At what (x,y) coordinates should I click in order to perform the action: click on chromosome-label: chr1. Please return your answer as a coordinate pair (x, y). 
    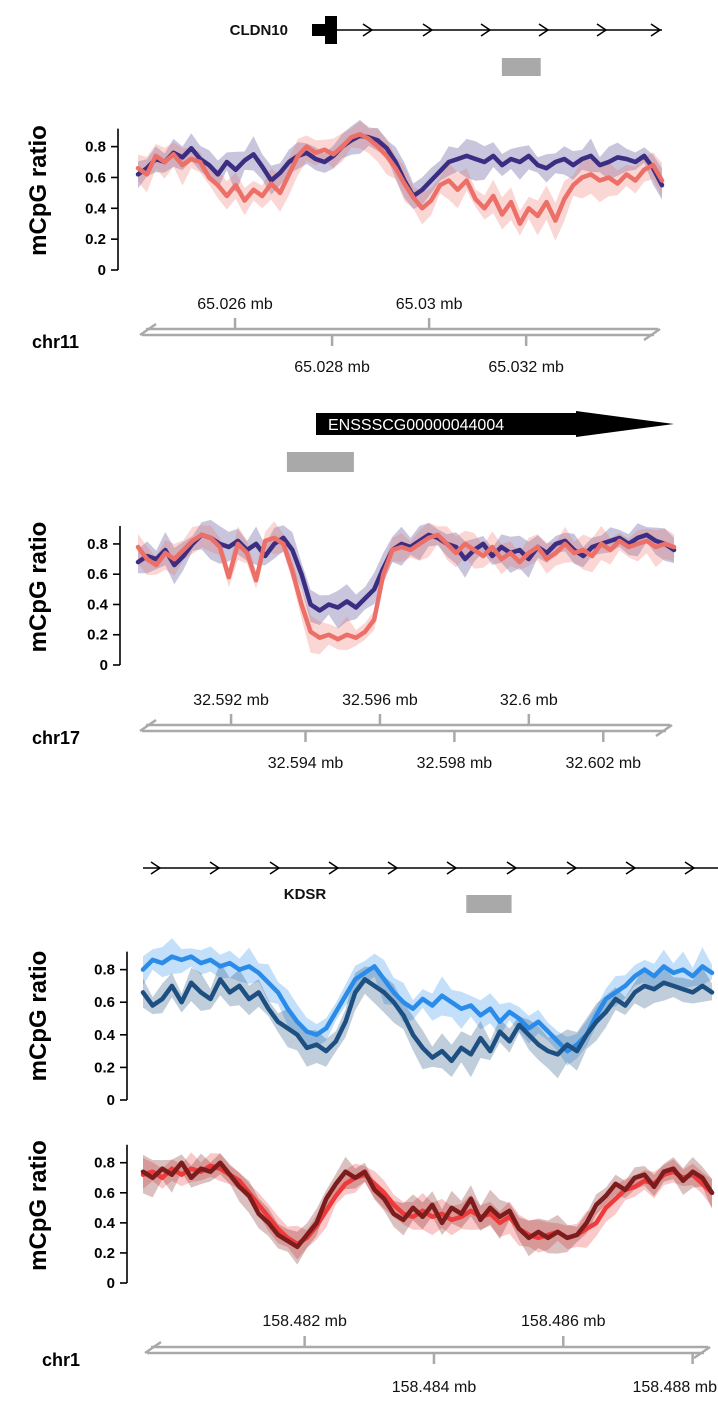
    Looking at the image, I should click on (61, 1360).